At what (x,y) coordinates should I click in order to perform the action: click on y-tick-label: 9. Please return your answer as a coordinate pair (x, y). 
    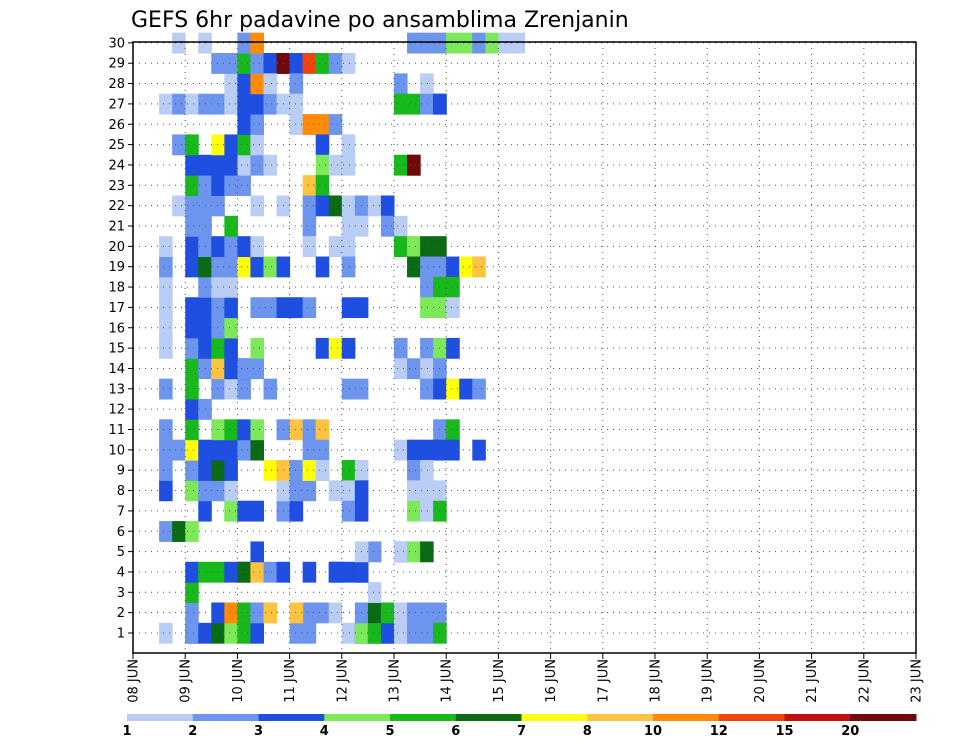
    Looking at the image, I should click on (121, 471).